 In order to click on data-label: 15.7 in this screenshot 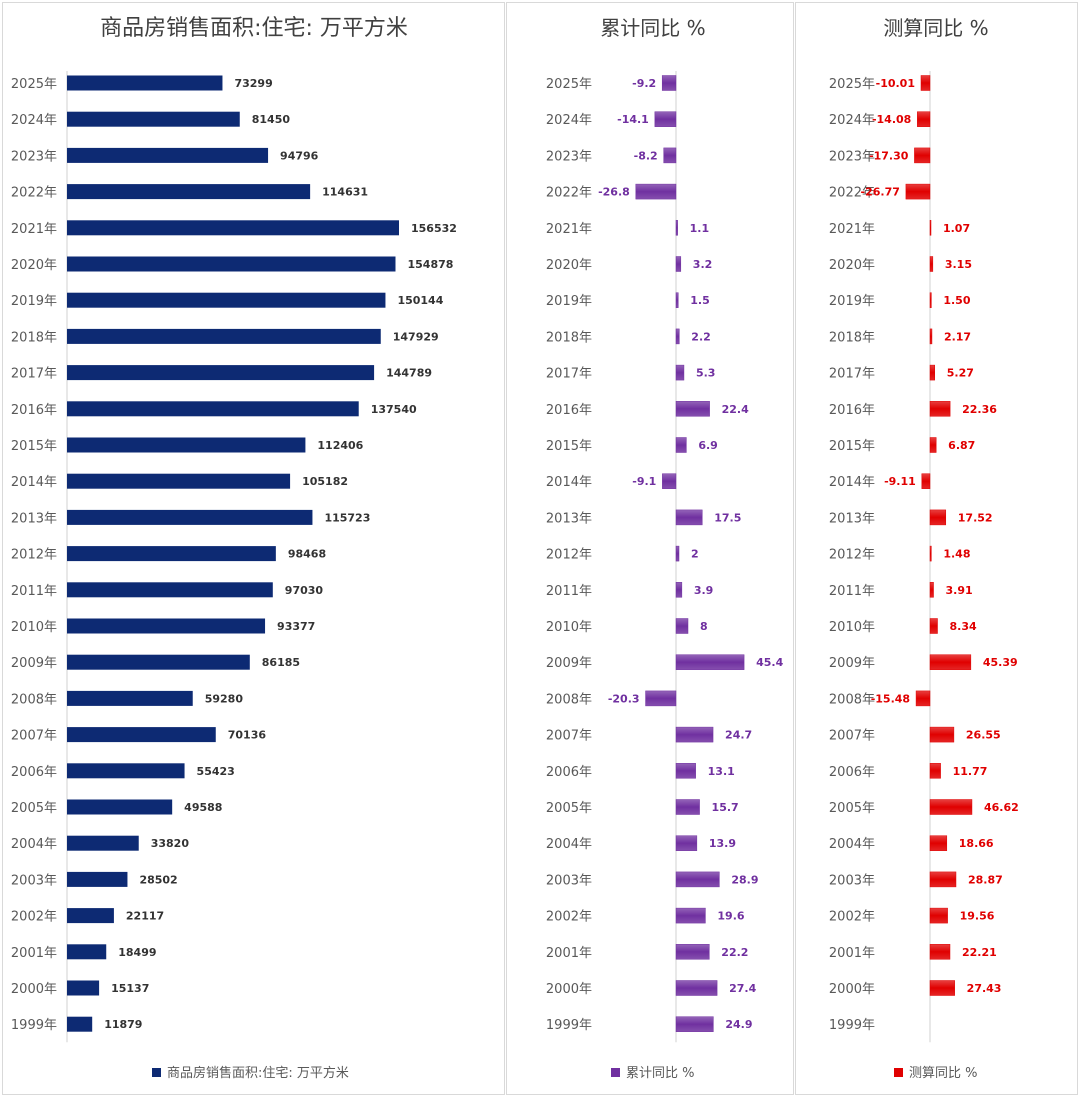, I will do `click(725, 807)`.